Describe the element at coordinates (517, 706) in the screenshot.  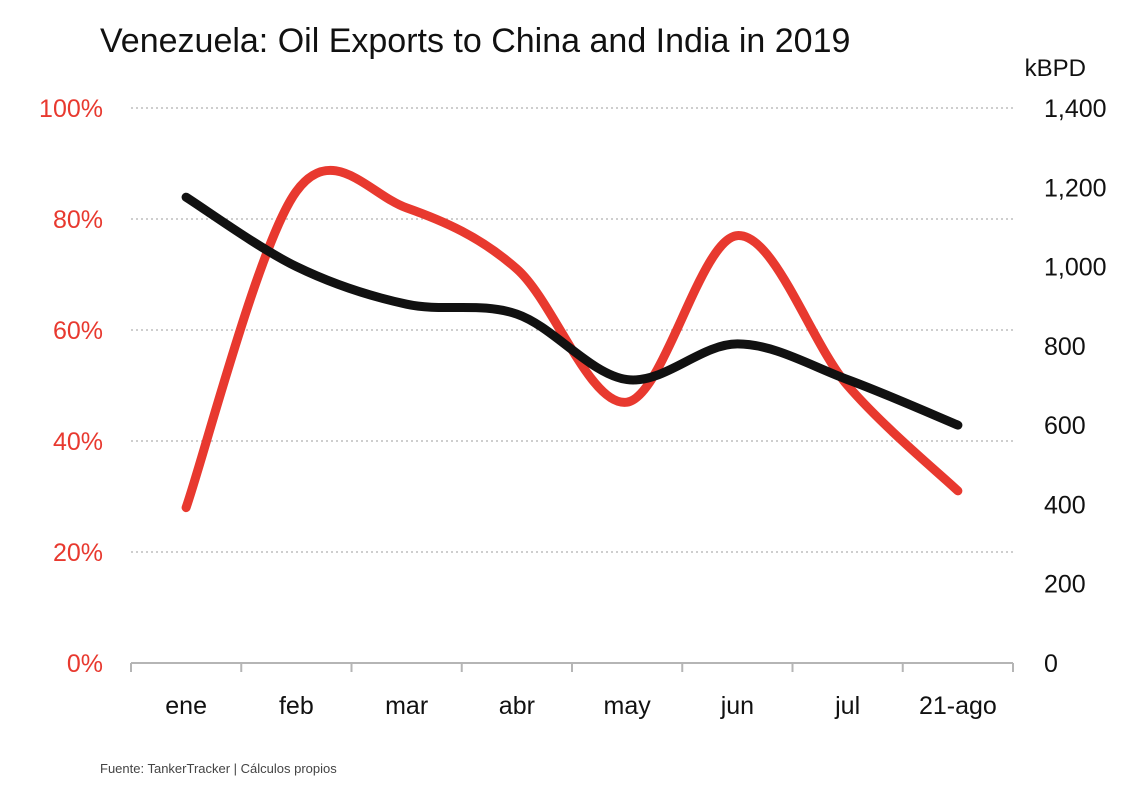
I see `x-tick-label: abr` at that location.